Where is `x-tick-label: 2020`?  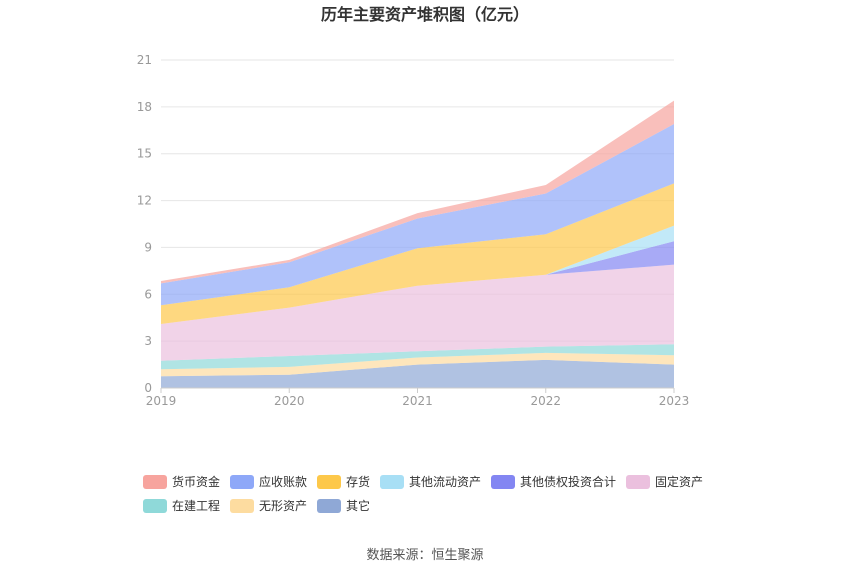 x-tick-label: 2020 is located at coordinates (289, 401).